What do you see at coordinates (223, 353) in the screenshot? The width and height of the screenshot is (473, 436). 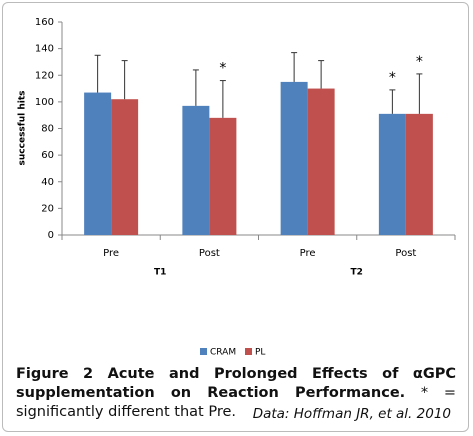 I see `legend-label: CRAM` at bounding box center [223, 353].